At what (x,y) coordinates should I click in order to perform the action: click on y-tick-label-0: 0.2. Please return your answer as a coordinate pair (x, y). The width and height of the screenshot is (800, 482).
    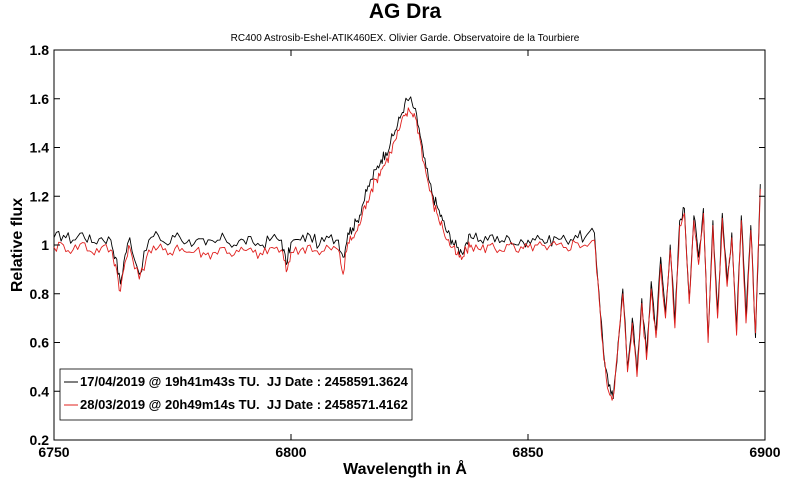
    Looking at the image, I should click on (40, 440).